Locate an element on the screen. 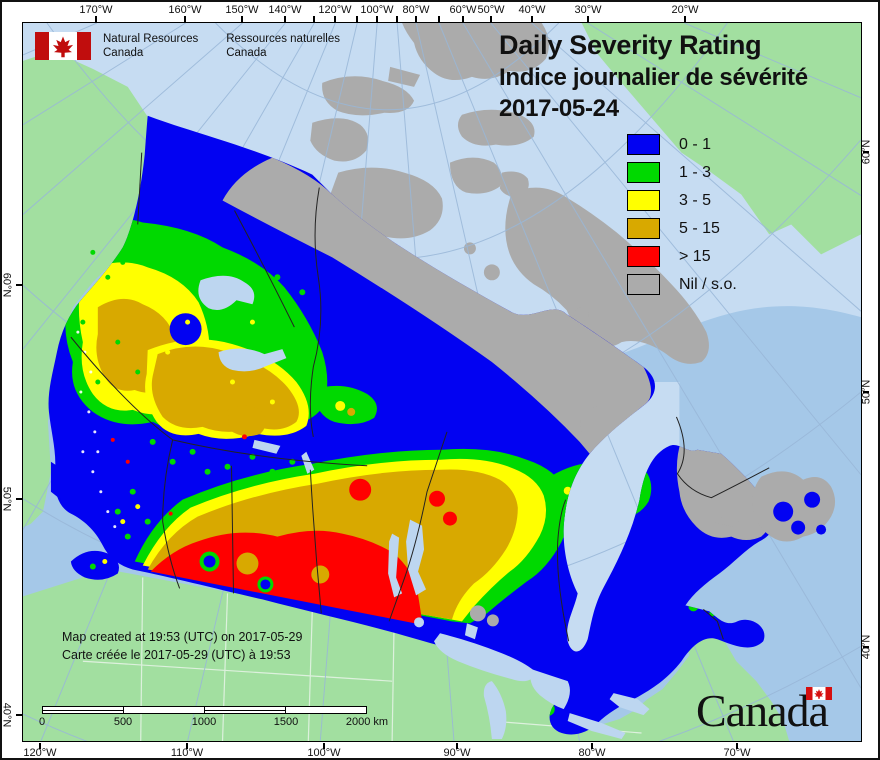 The image size is (880, 760). title-french: Indice journalier de sévérité is located at coordinates (653, 77).